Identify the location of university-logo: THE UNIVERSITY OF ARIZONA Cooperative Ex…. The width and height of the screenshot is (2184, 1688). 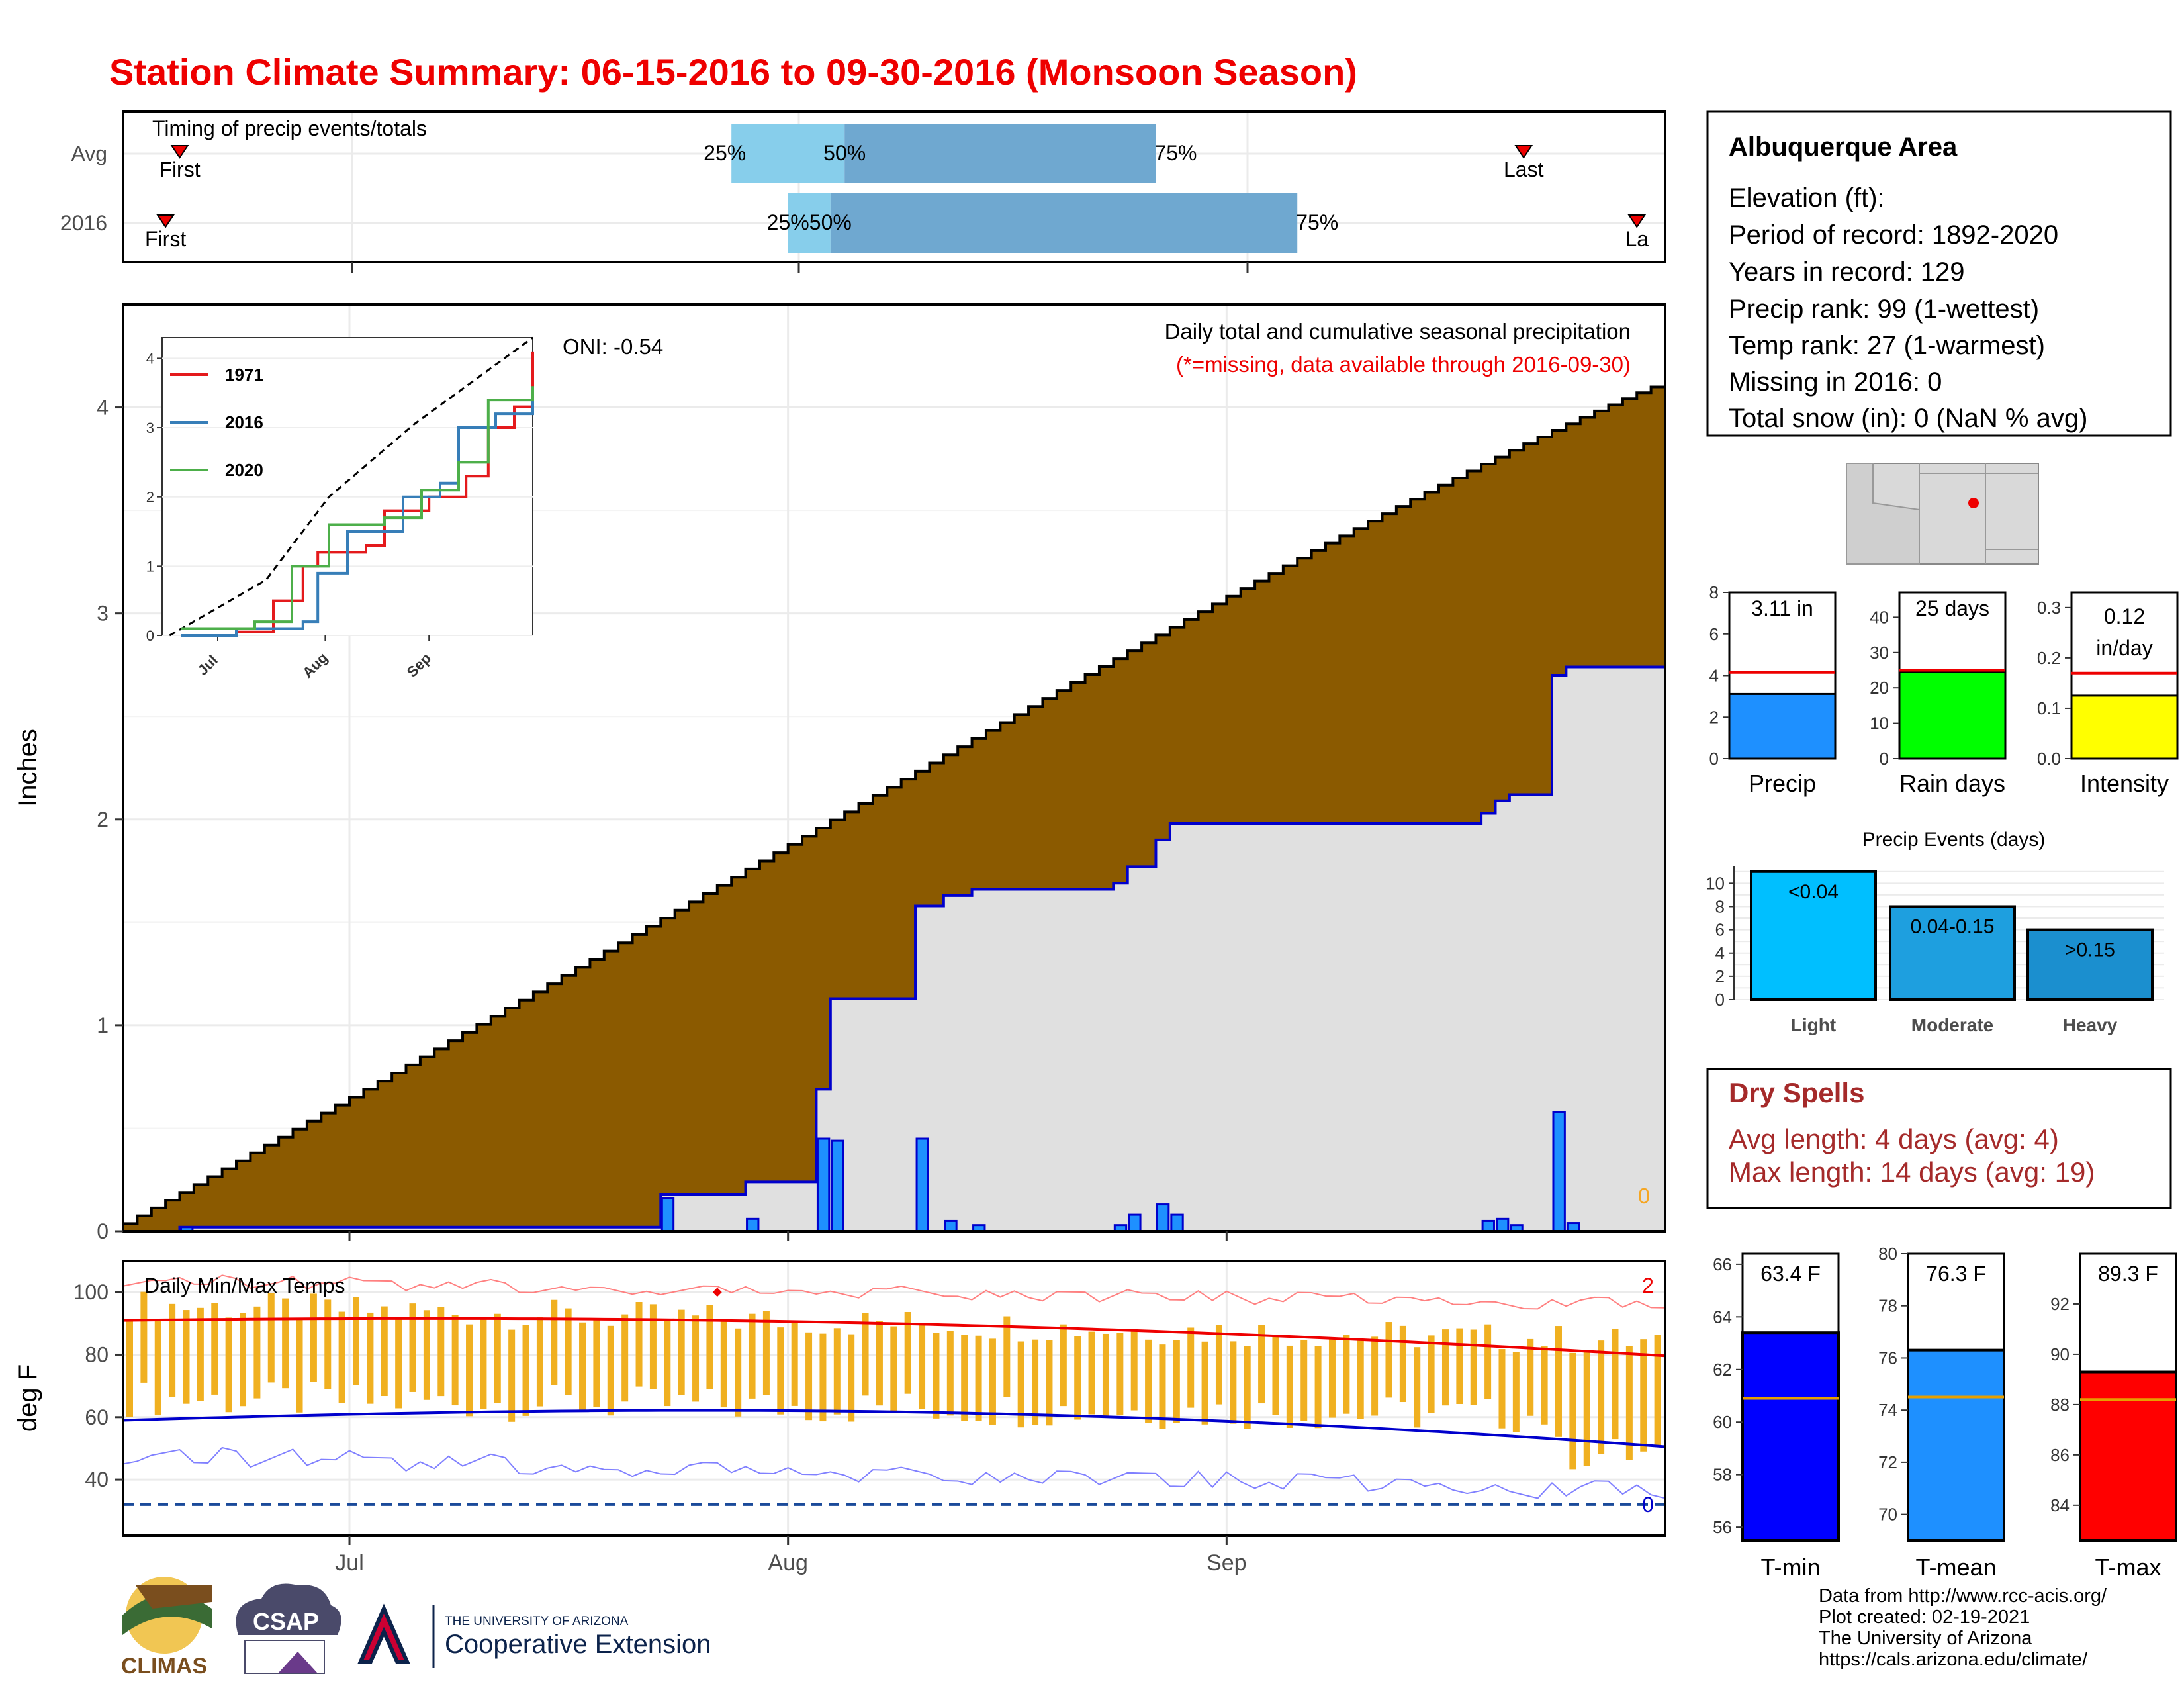
(534, 1635).